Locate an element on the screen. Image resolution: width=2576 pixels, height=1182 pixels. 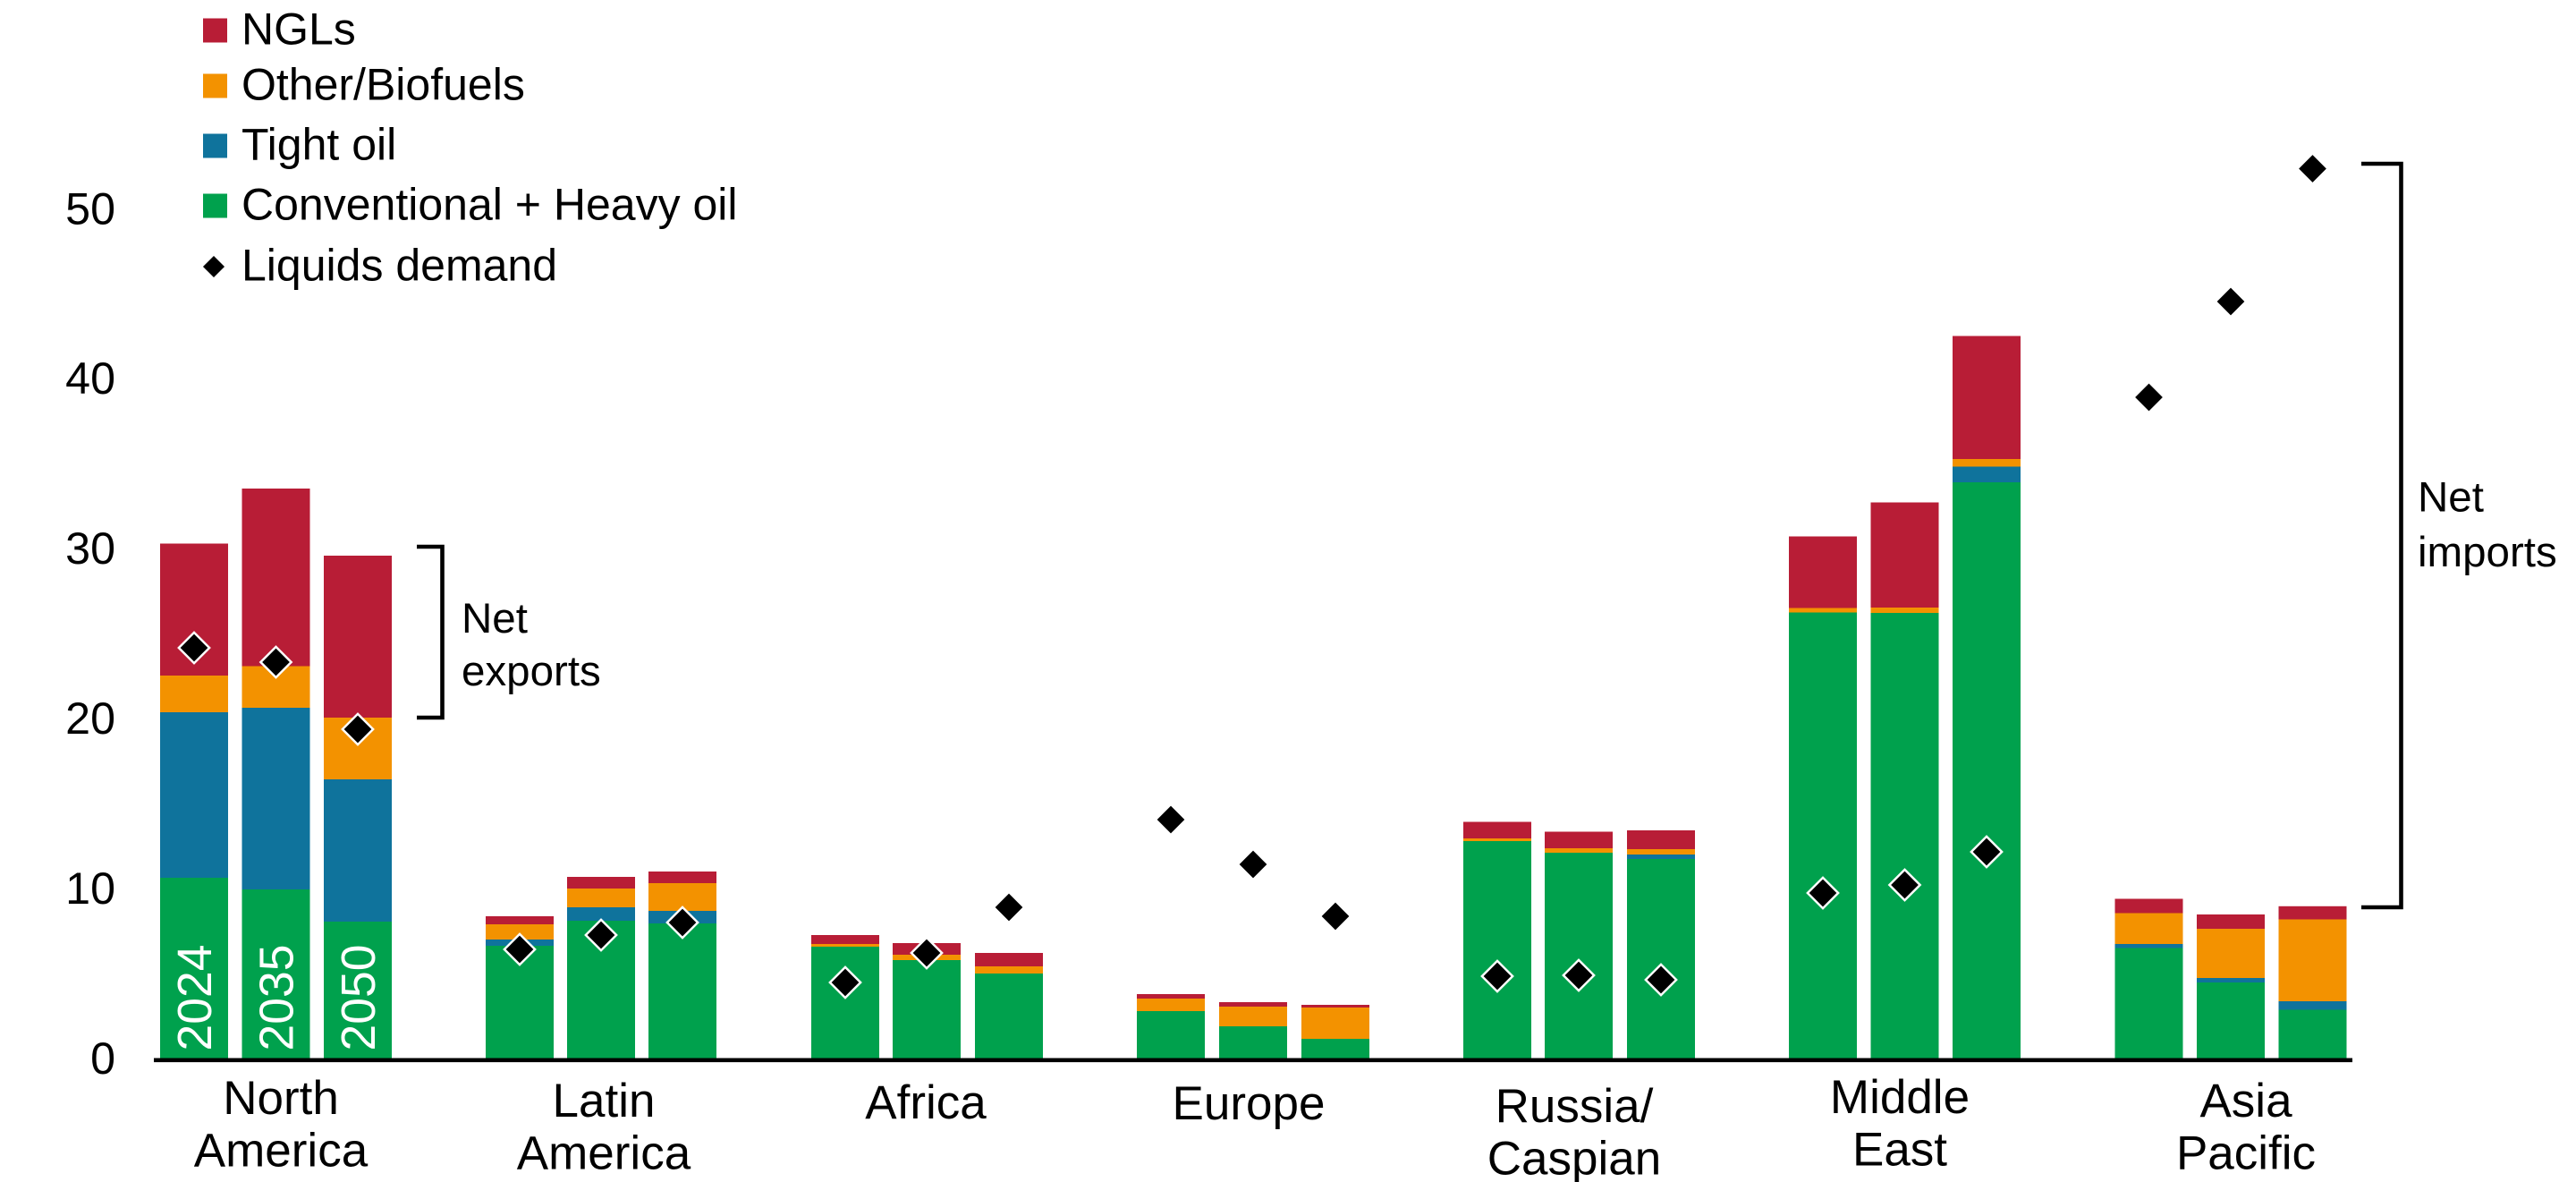
svg-text: 50 is located at coordinates (90, 208).